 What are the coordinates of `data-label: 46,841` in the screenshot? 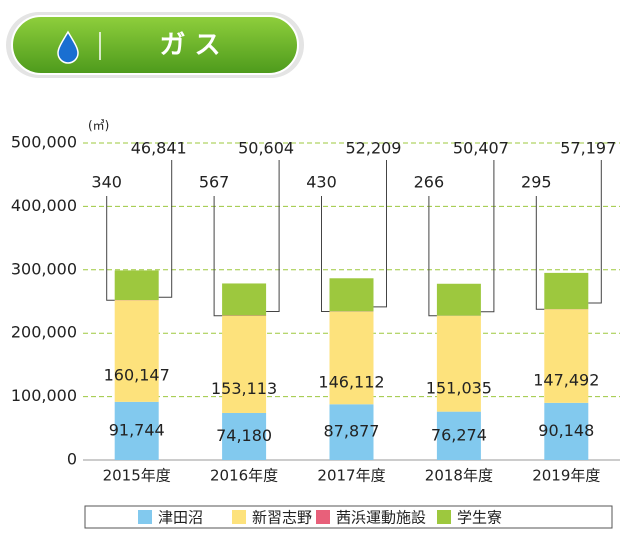 It's located at (159, 148).